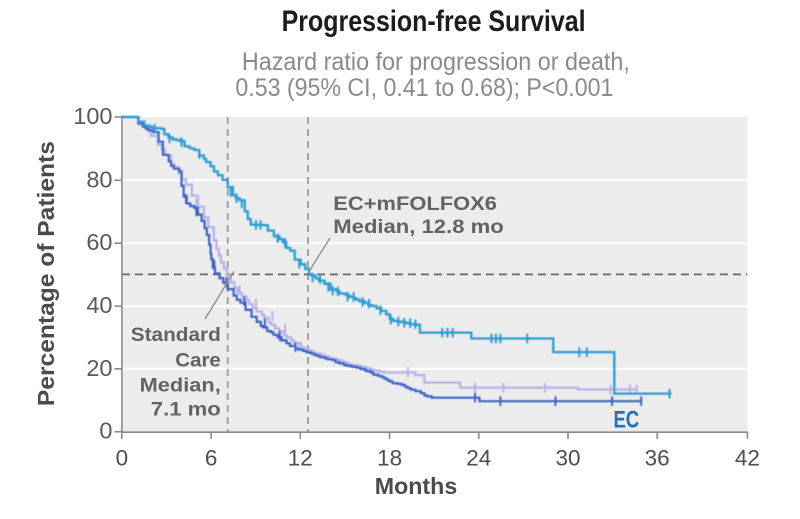  Describe the element at coordinates (211, 458) in the screenshot. I see `svg-text: 6` at that location.